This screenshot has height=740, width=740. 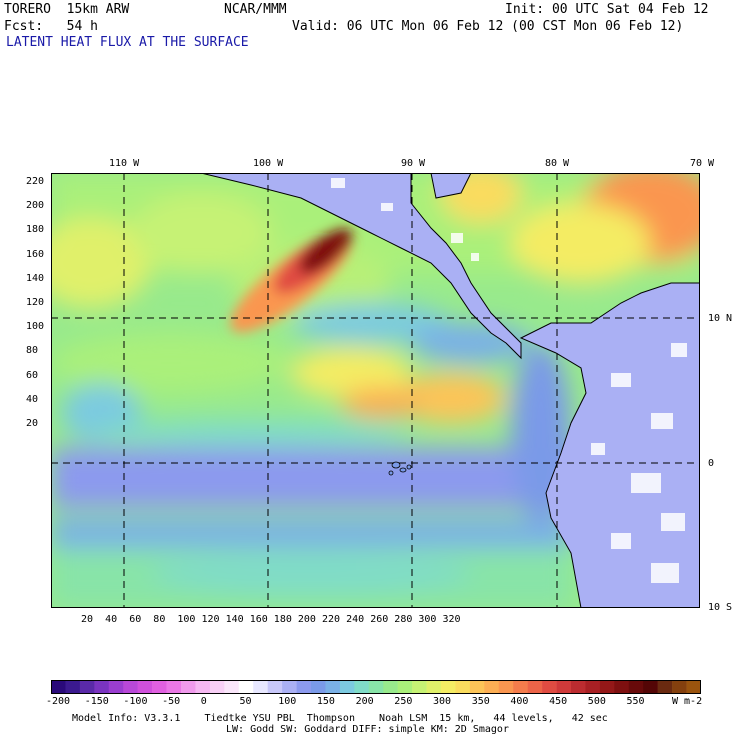 I want to click on colorbar-label: 450, so click(x=558, y=701).